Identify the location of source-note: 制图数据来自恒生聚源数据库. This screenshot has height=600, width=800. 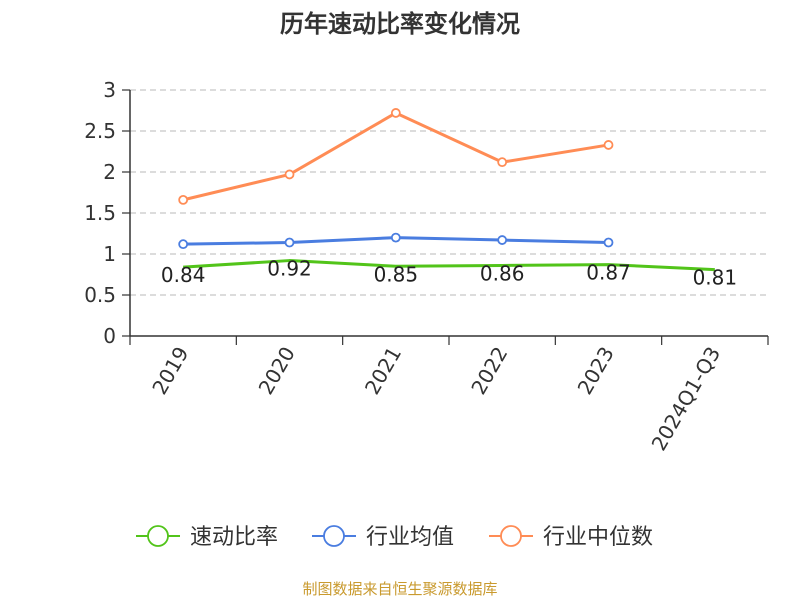
(399, 589).